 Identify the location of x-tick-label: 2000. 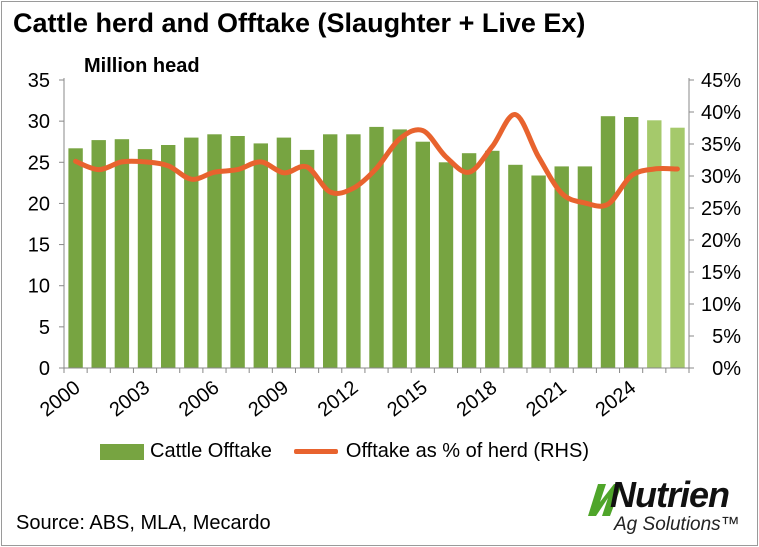
(60, 399).